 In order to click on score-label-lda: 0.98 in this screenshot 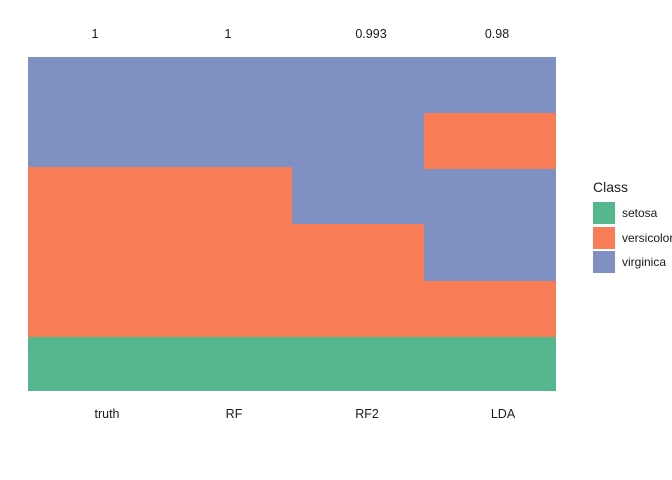, I will do `click(497, 34)`.